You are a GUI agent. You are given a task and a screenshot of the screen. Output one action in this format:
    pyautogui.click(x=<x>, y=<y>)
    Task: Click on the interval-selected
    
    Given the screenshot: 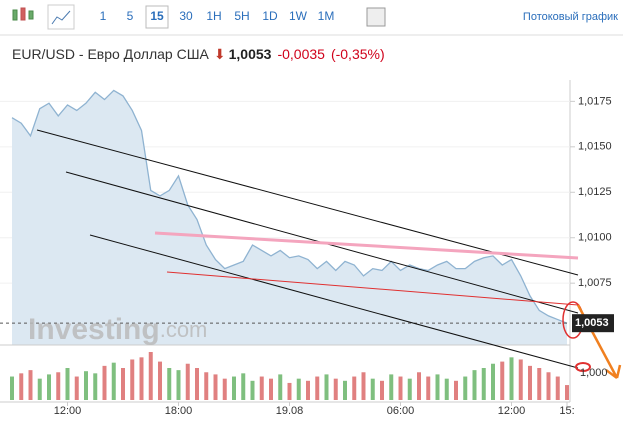 What is the action you would take?
    pyautogui.click(x=157, y=17)
    